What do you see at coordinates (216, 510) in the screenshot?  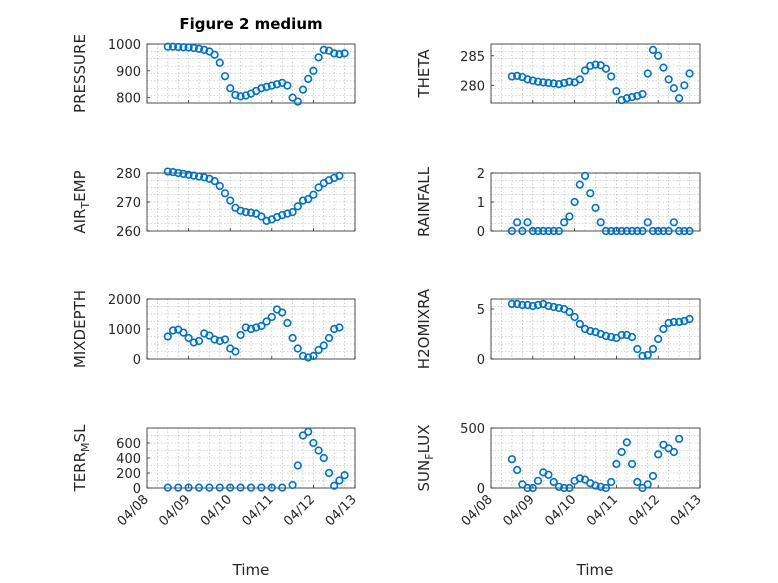 I see `x-tick-label: 04/10` at bounding box center [216, 510].